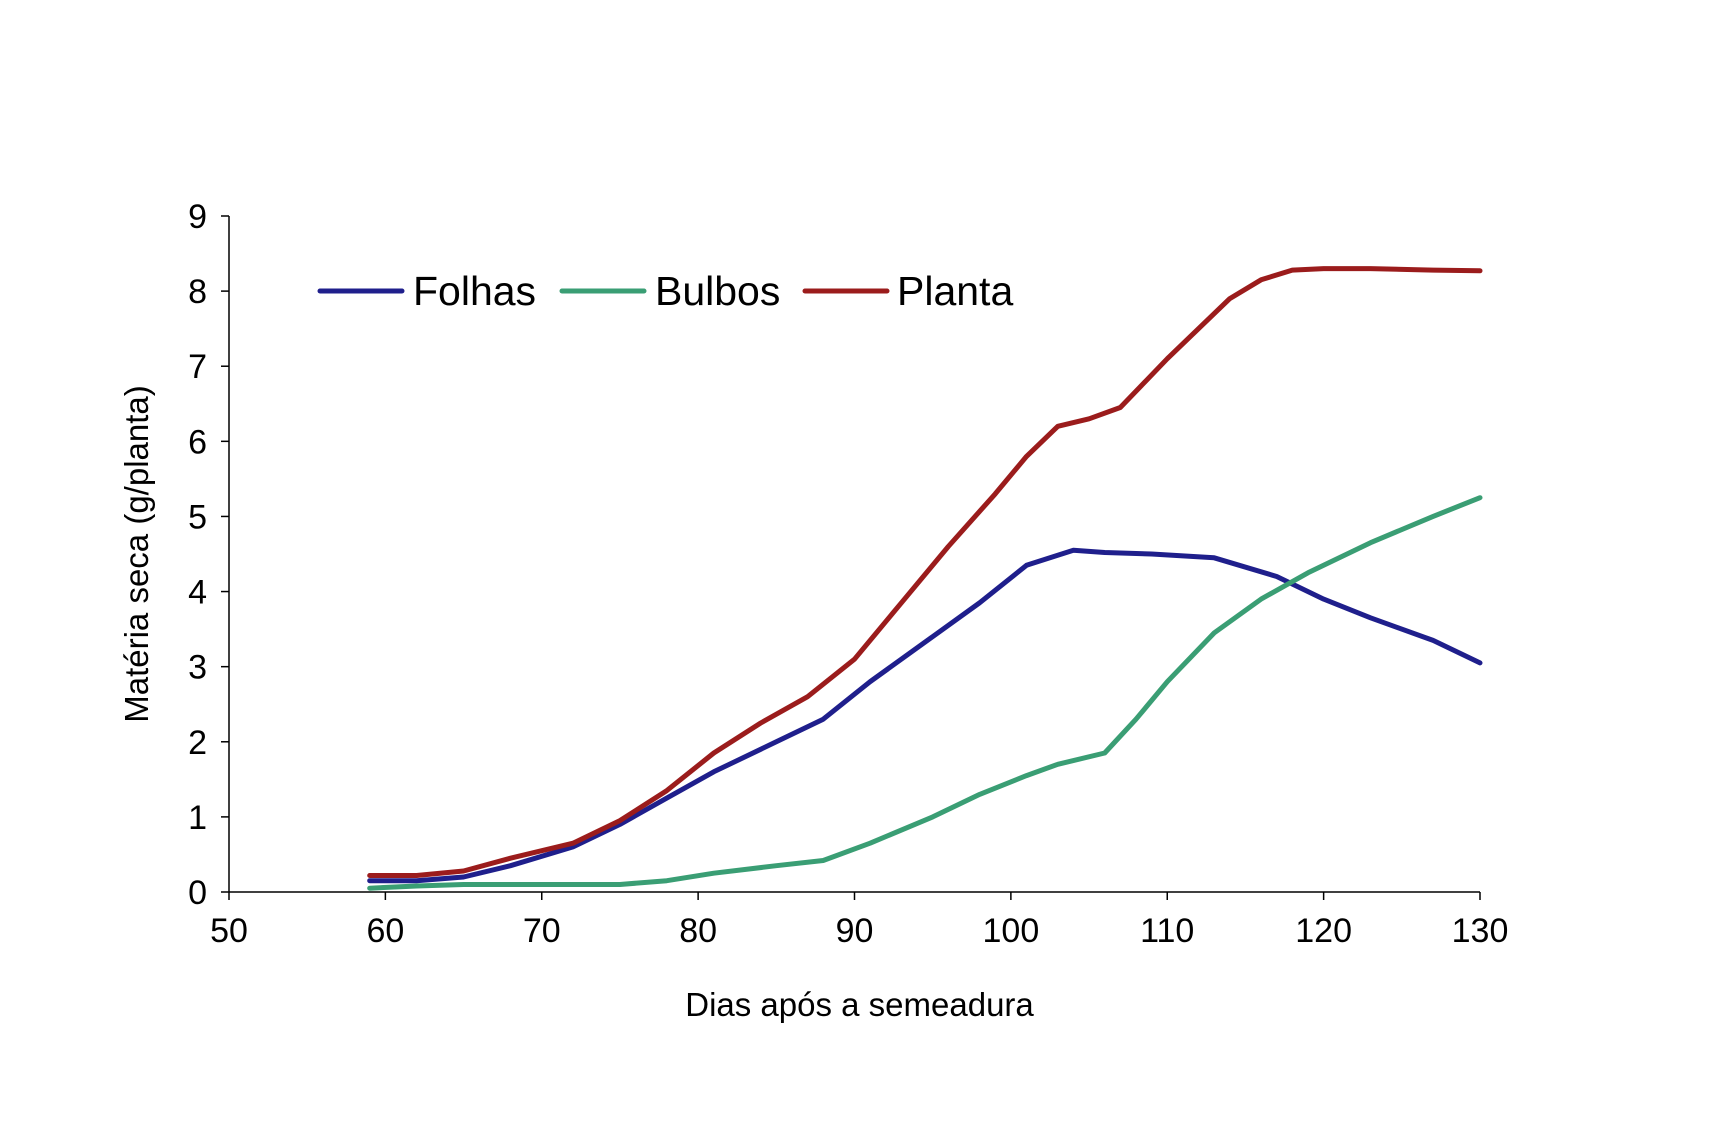  Describe the element at coordinates (698, 931) in the screenshot. I see `x-tick-label: 80` at that location.